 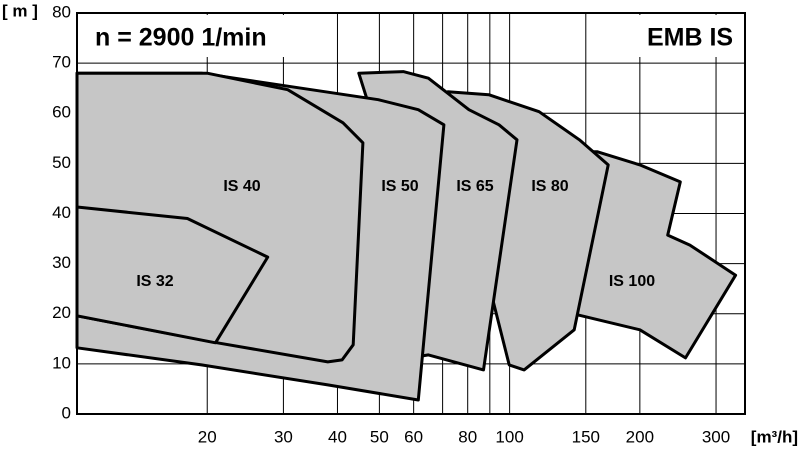 What do you see at coordinates (467, 436) in the screenshot?
I see `x-tick-label: 80` at bounding box center [467, 436].